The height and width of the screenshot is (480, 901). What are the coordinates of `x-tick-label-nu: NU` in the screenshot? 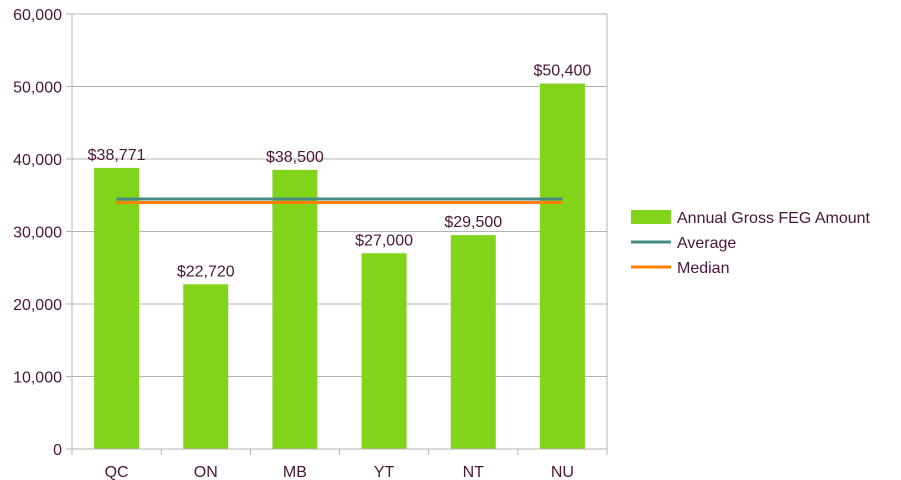 It's located at (562, 472).